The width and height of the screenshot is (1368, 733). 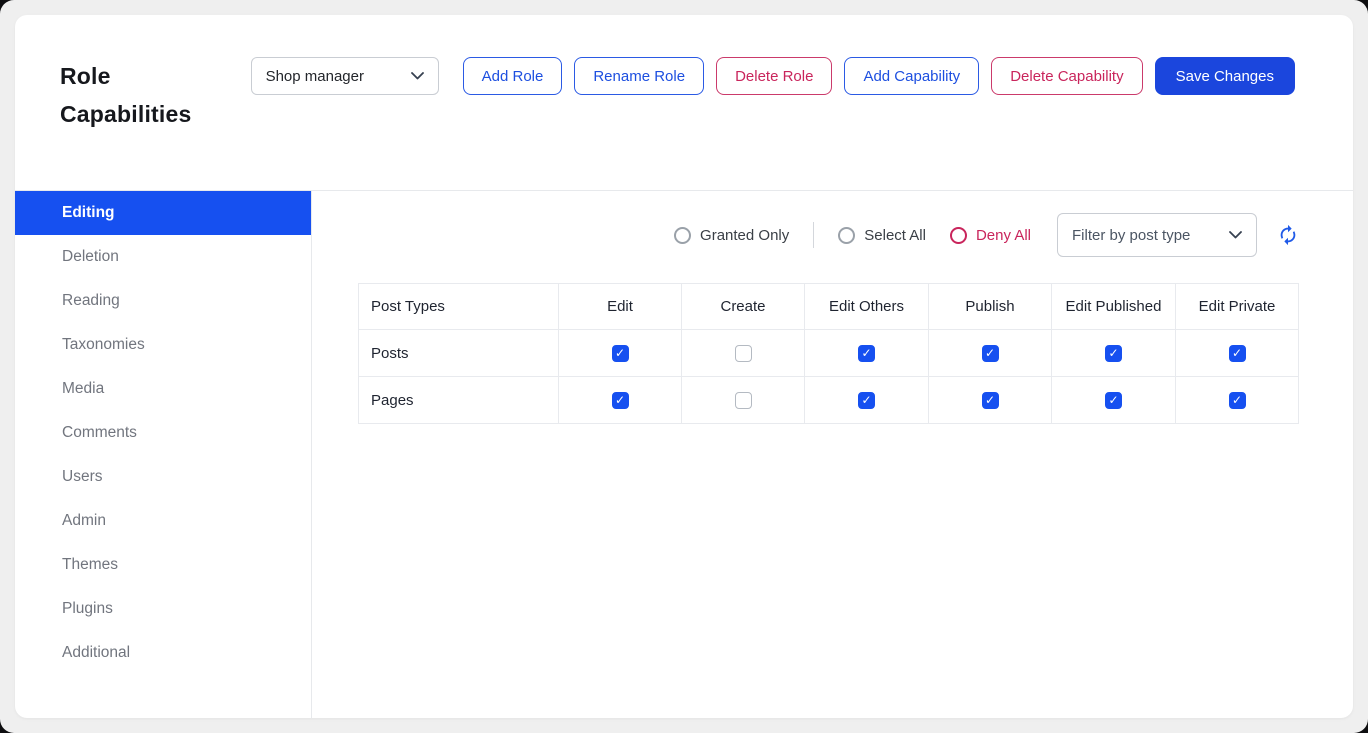 I want to click on rename-role-button: Rename Role, so click(x=639, y=76).